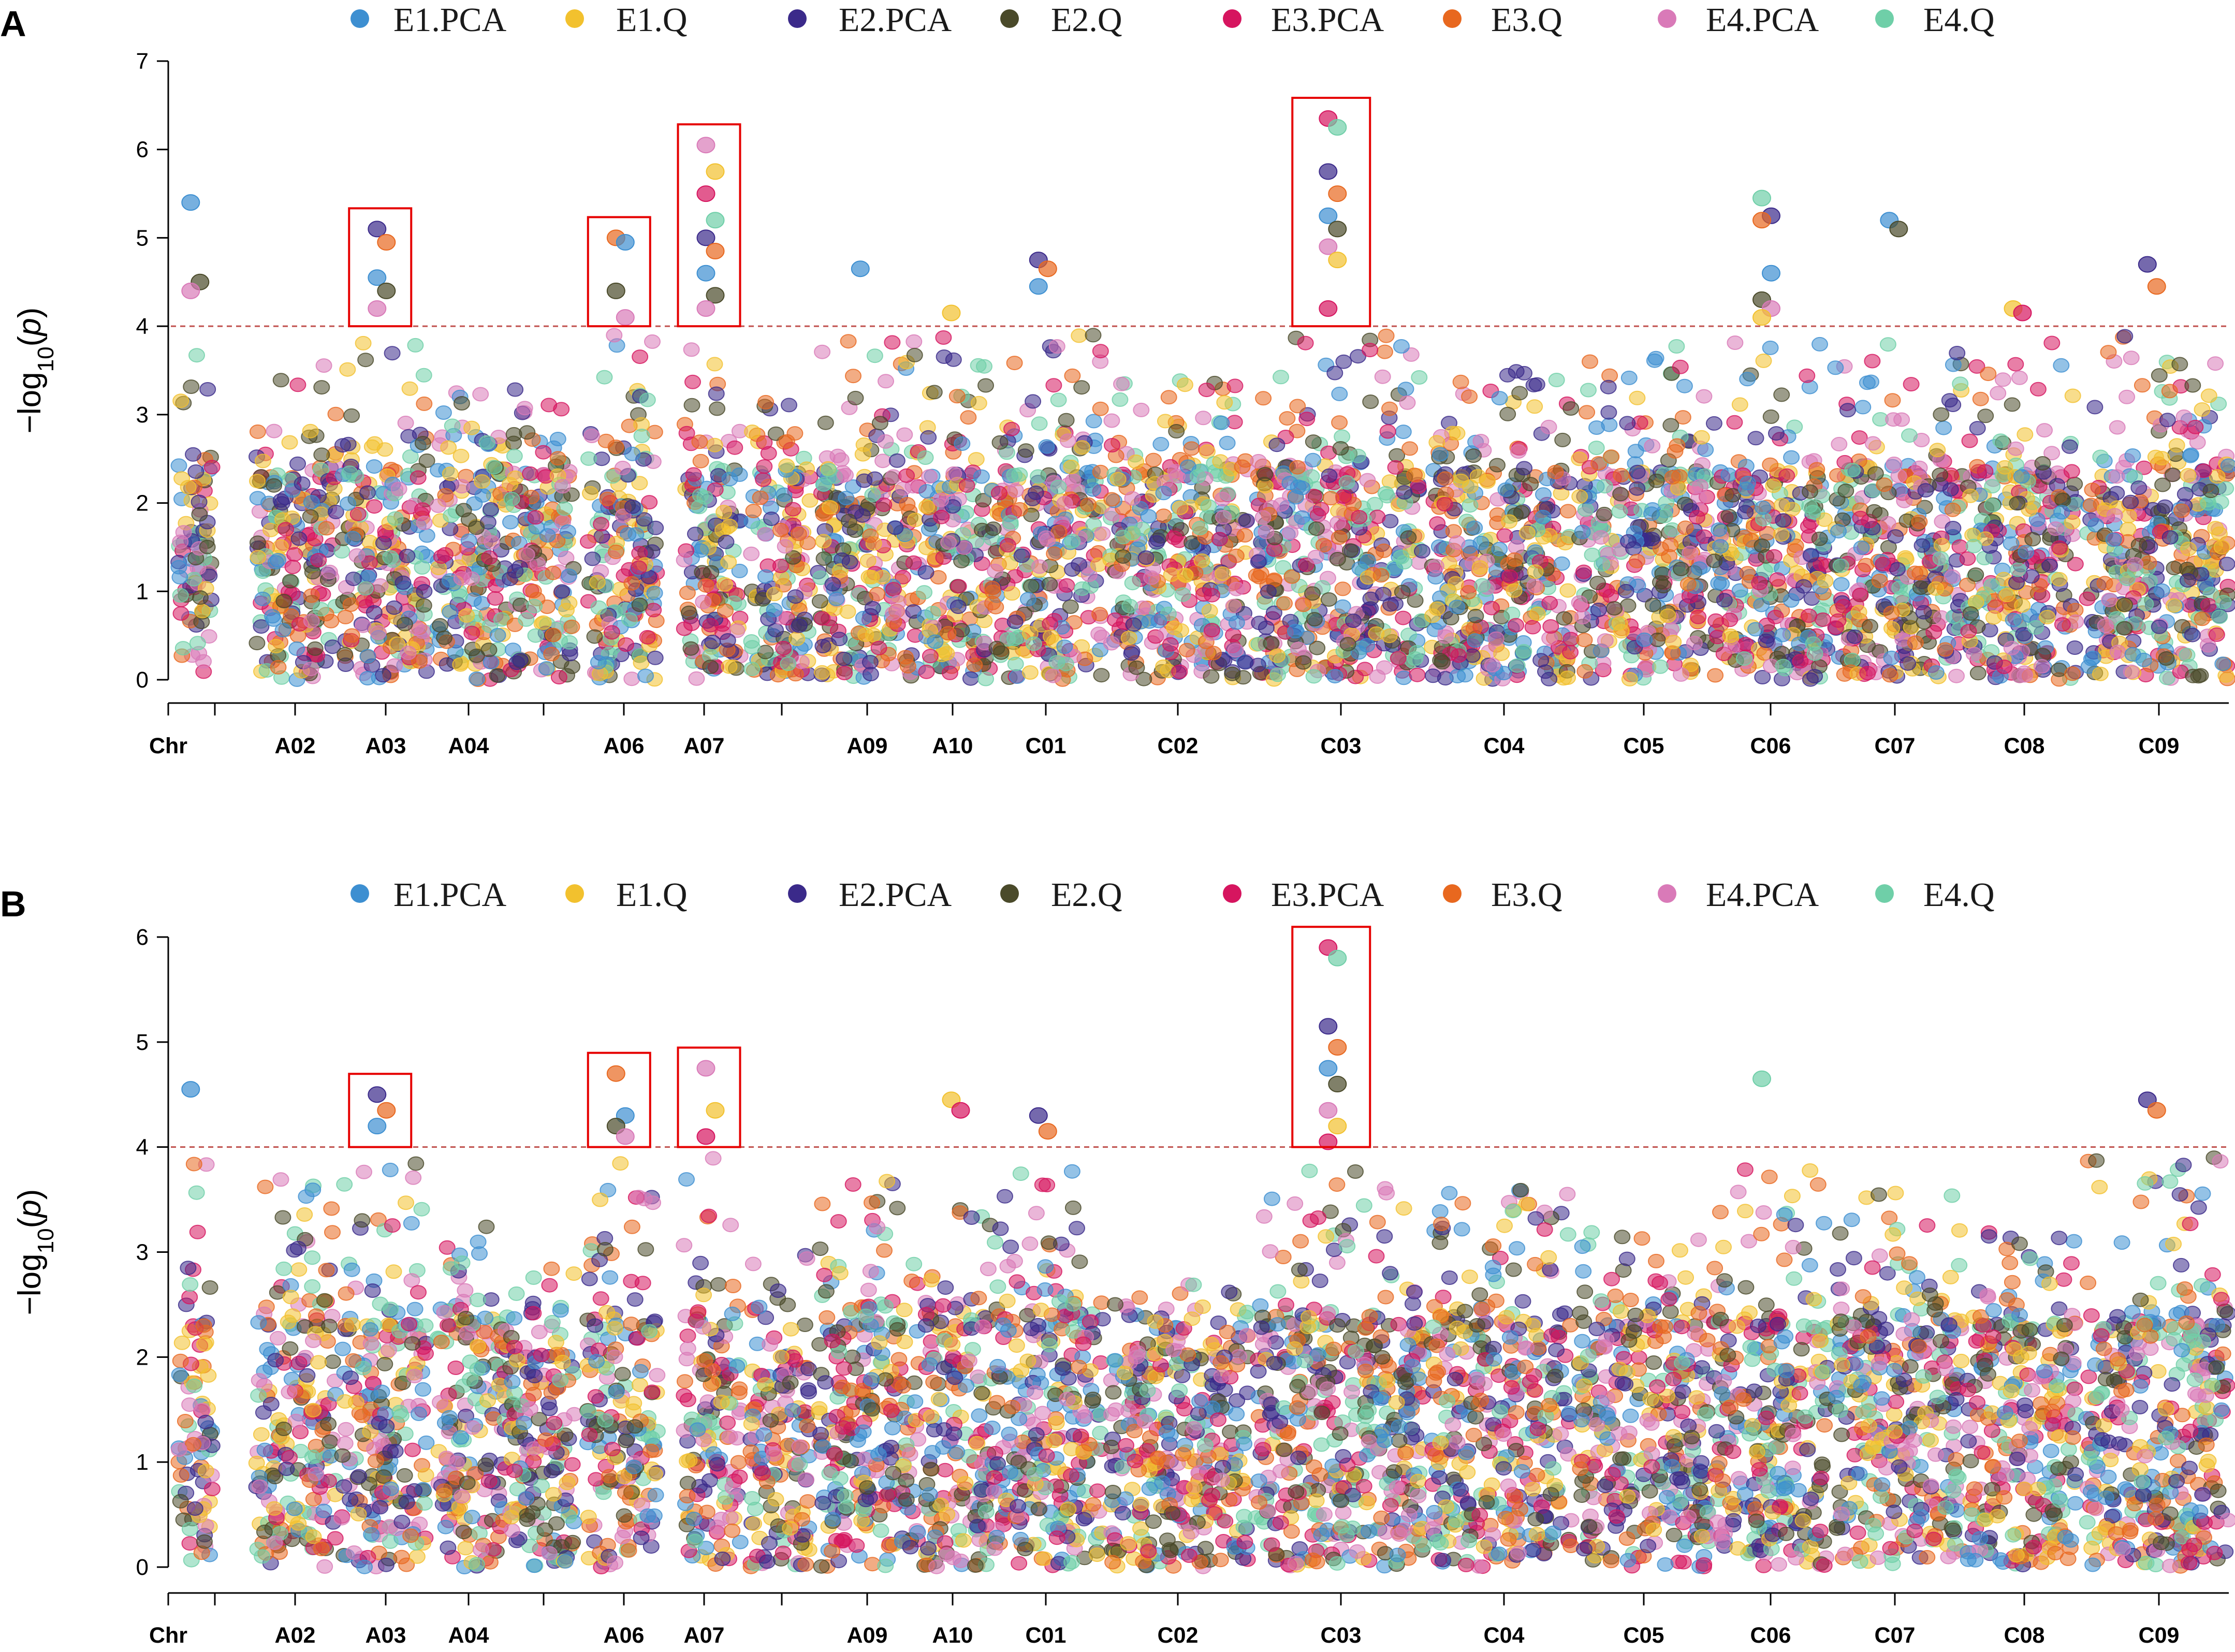 This screenshot has height=1652, width=2235. What do you see at coordinates (1884, 18) in the screenshot?
I see `legend-marker` at bounding box center [1884, 18].